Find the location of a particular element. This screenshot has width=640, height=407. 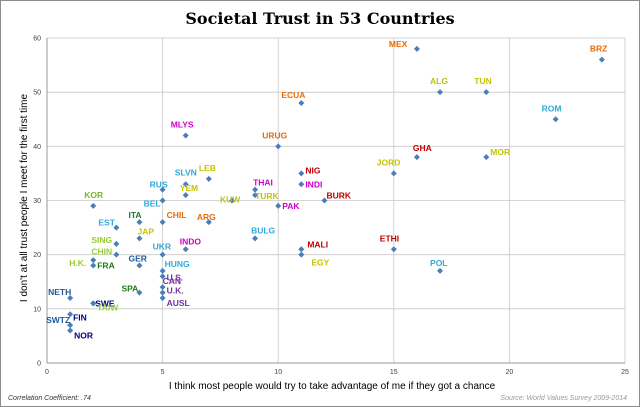

point-label: H.K. is located at coordinates (77, 263).